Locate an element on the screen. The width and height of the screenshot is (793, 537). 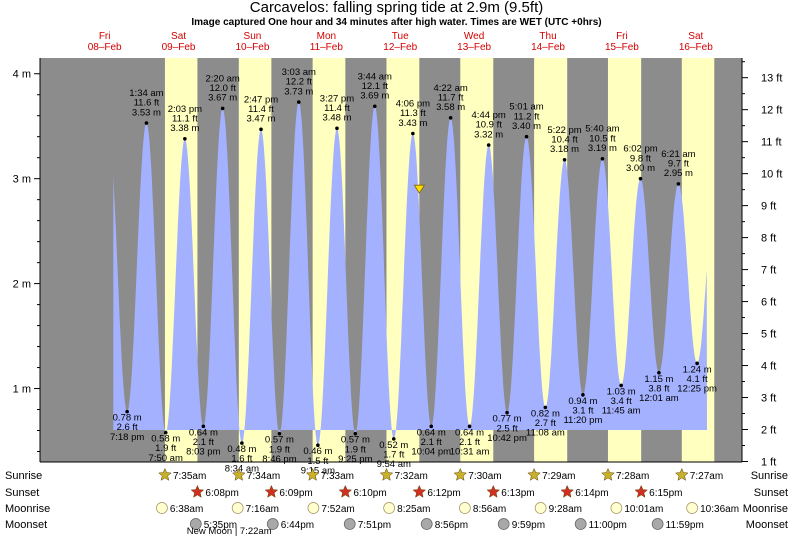
high-tide-label: 3.18 m is located at coordinates (564, 149).